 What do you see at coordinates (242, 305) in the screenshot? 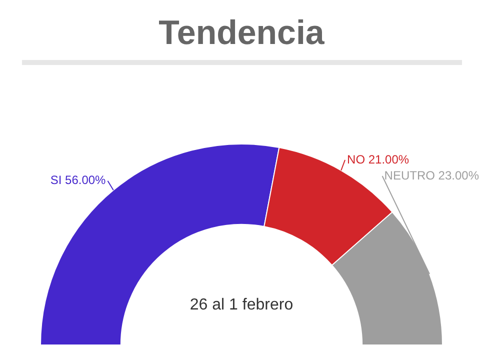
I see `text: 26 al 1 febrero` at bounding box center [242, 305].